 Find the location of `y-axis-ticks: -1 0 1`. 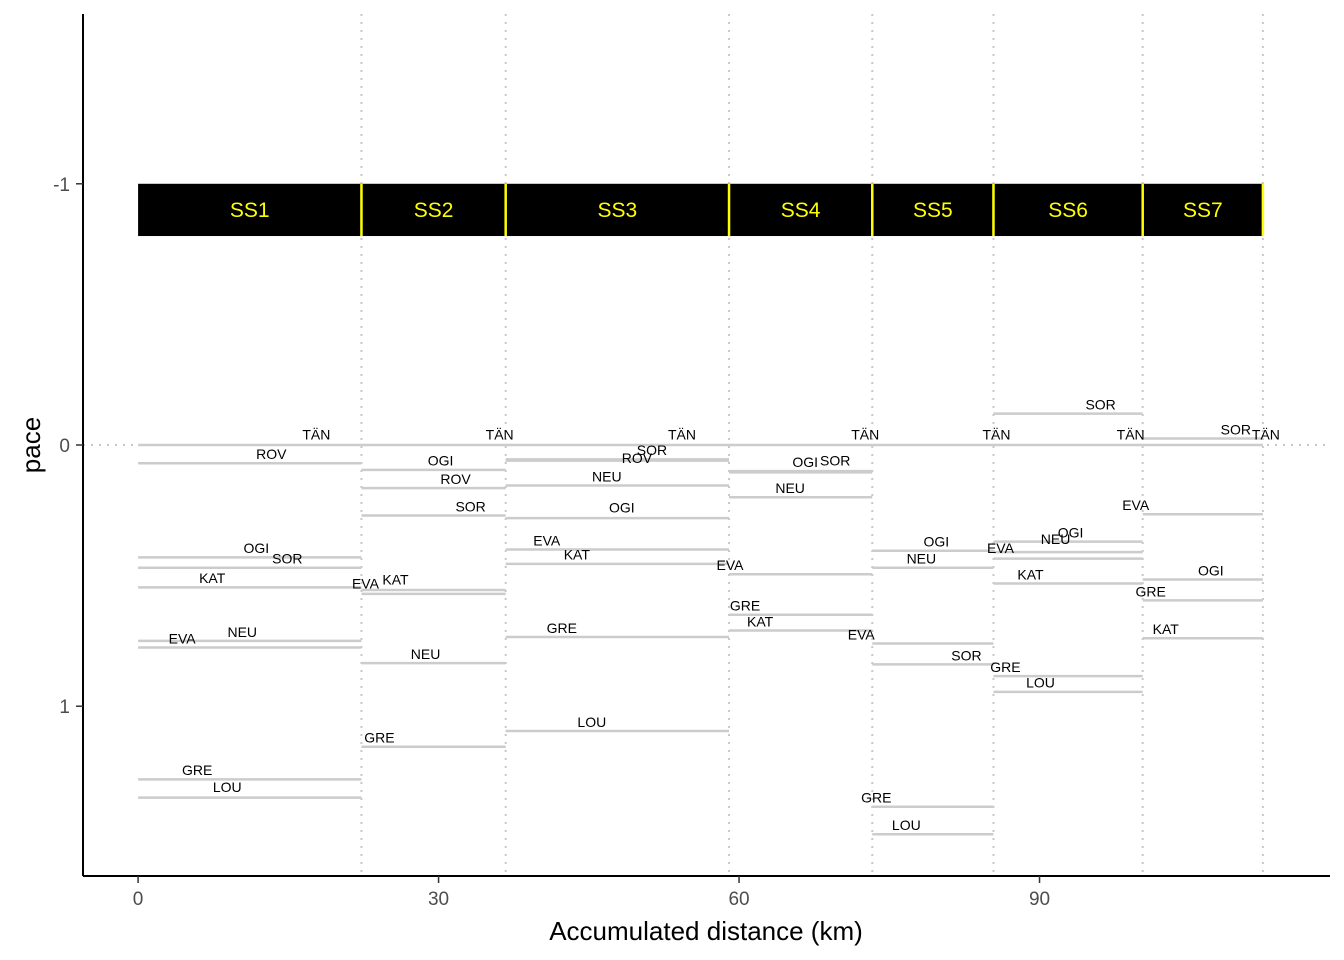

y-axis-ticks: -1 0 1 is located at coordinates (68, 446).